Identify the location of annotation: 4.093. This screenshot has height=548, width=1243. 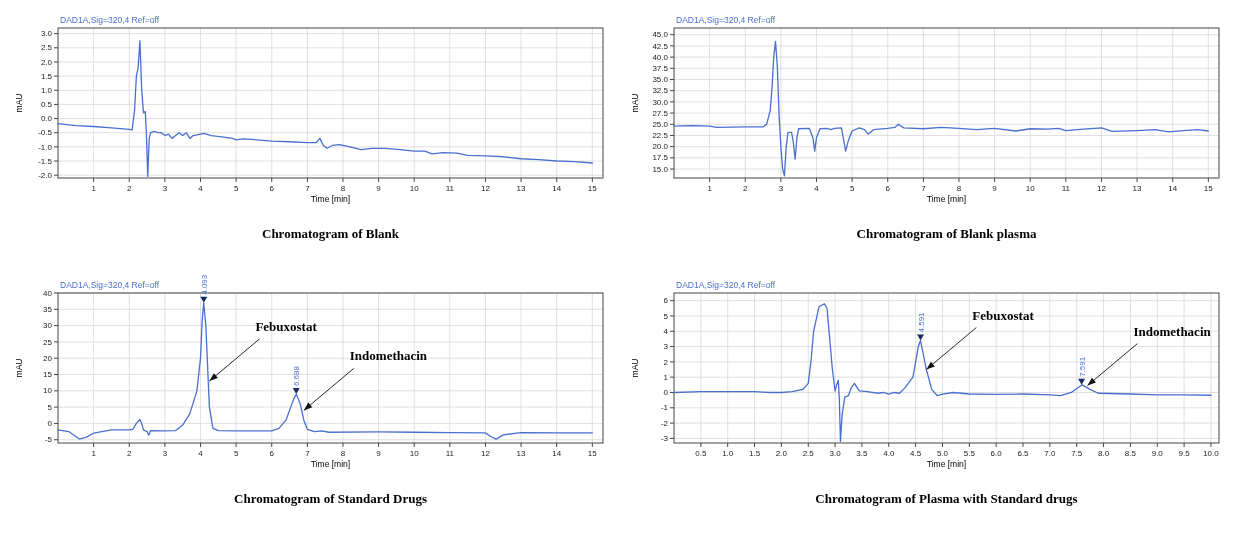
(204, 284).